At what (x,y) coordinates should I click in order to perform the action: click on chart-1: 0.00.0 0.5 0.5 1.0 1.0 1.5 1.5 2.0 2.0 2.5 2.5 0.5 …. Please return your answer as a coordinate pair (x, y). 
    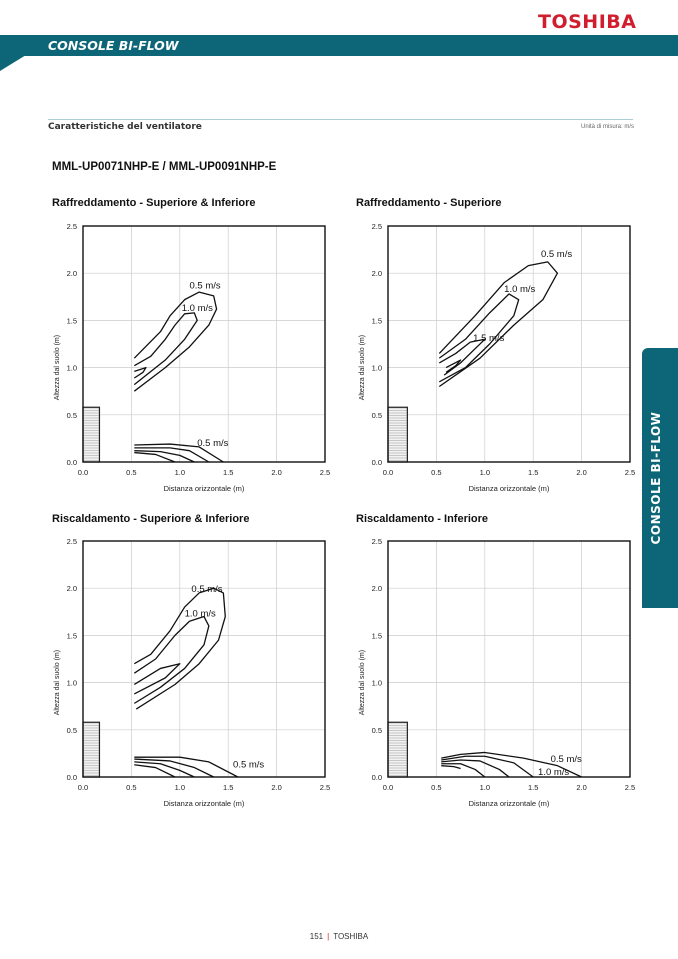
    Looking at the image, I should click on (192, 357).